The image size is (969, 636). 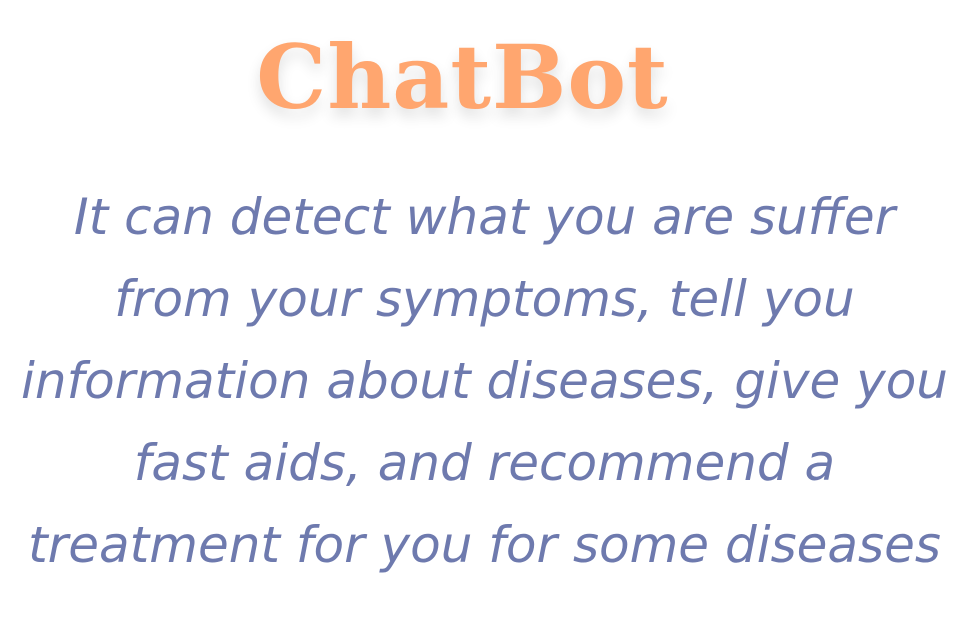 I want to click on description-line: treatment for you for some diseases, so click(x=484, y=545).